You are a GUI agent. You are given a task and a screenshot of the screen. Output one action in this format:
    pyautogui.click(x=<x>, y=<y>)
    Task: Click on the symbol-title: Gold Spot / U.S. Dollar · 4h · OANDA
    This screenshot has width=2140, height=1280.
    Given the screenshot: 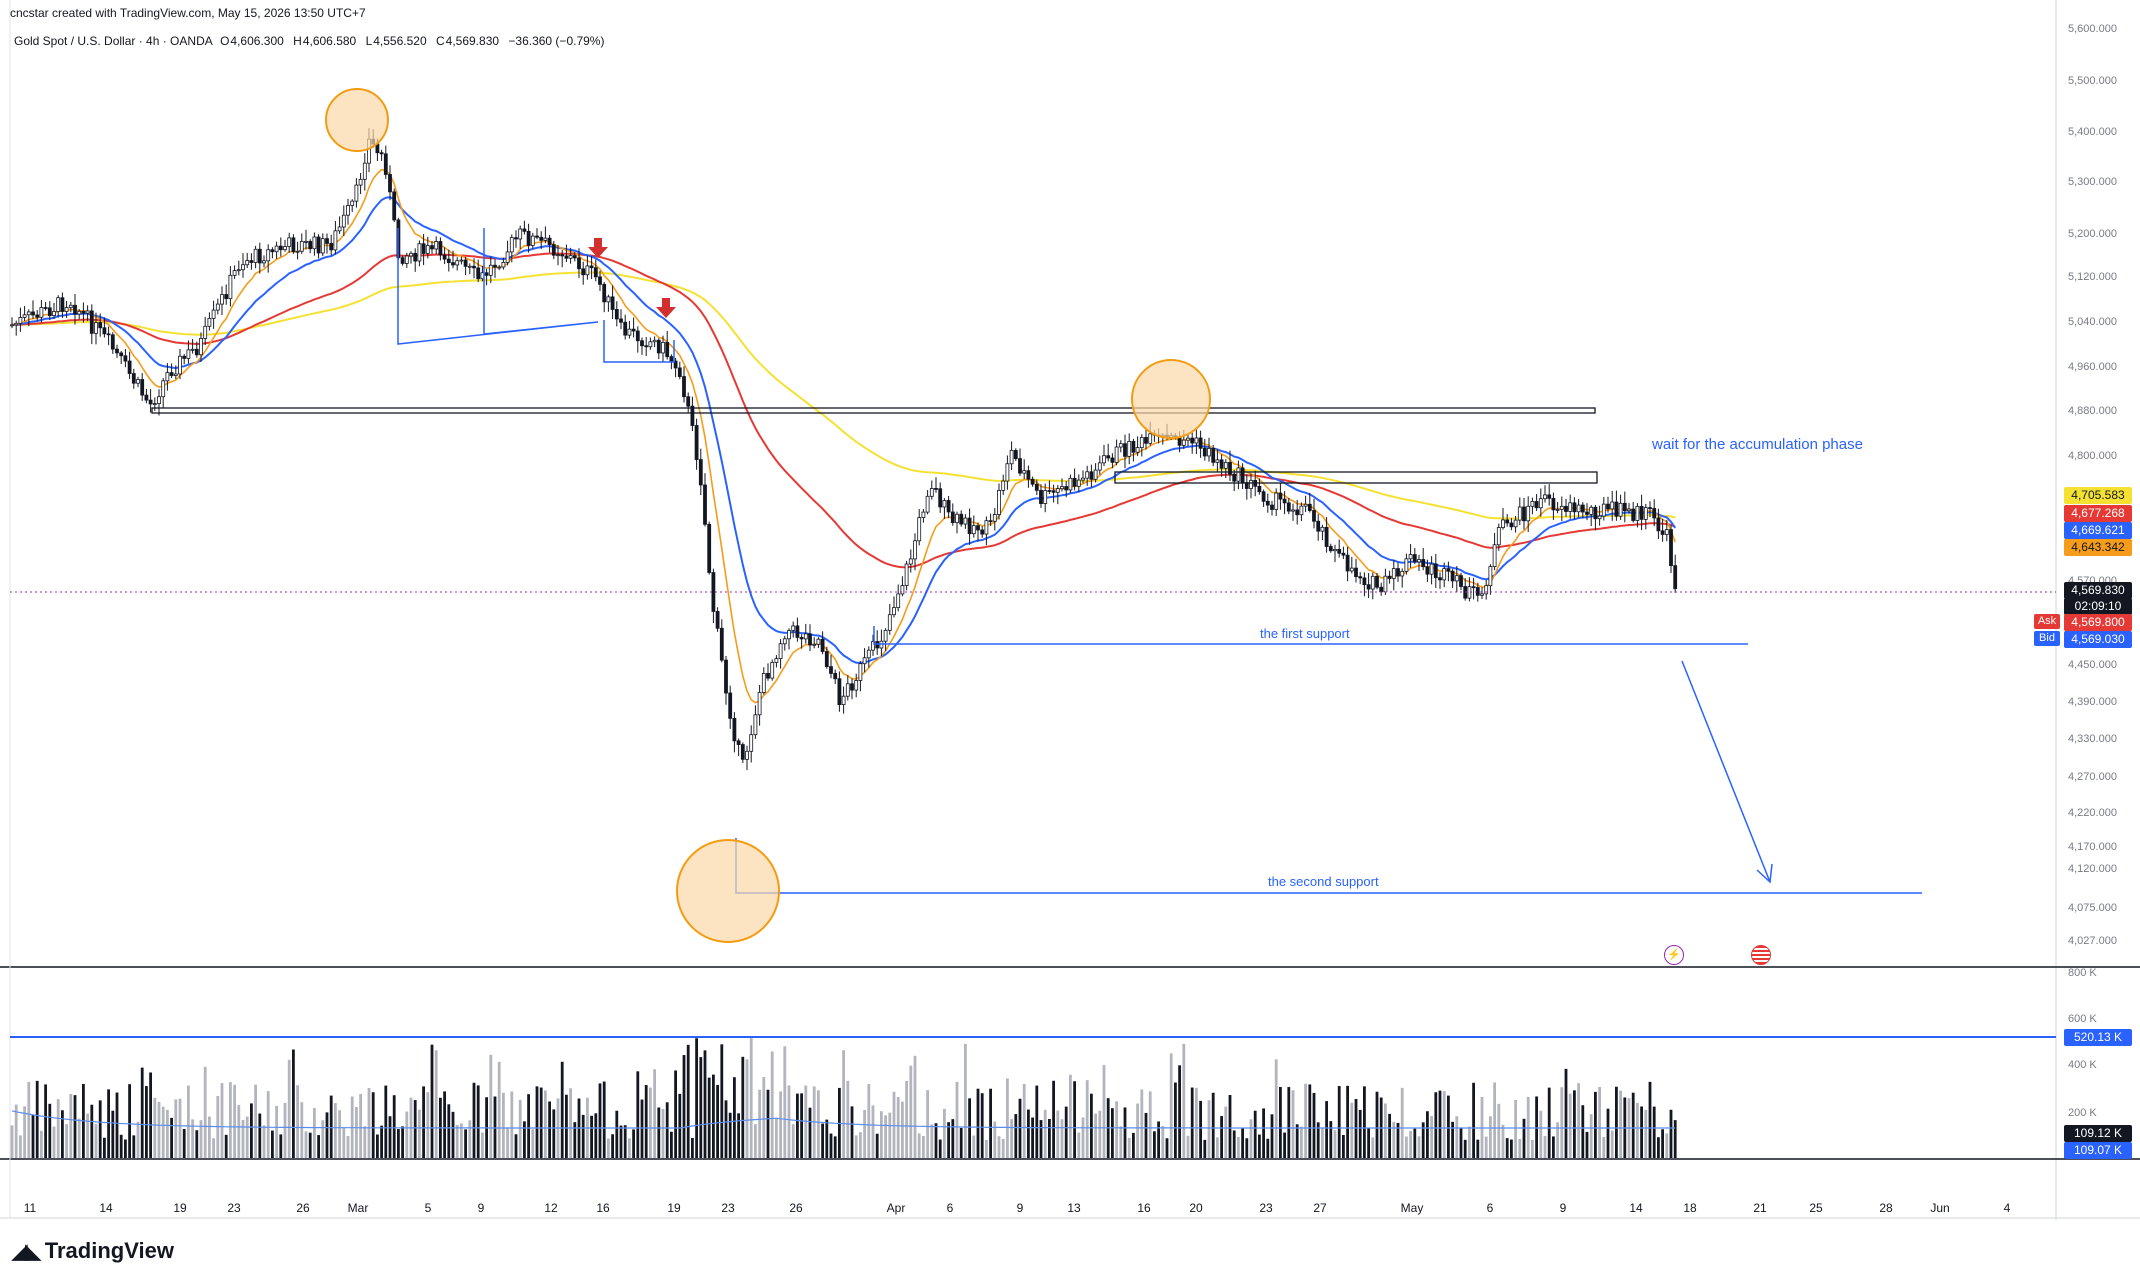 What is the action you would take?
    pyautogui.click(x=113, y=41)
    